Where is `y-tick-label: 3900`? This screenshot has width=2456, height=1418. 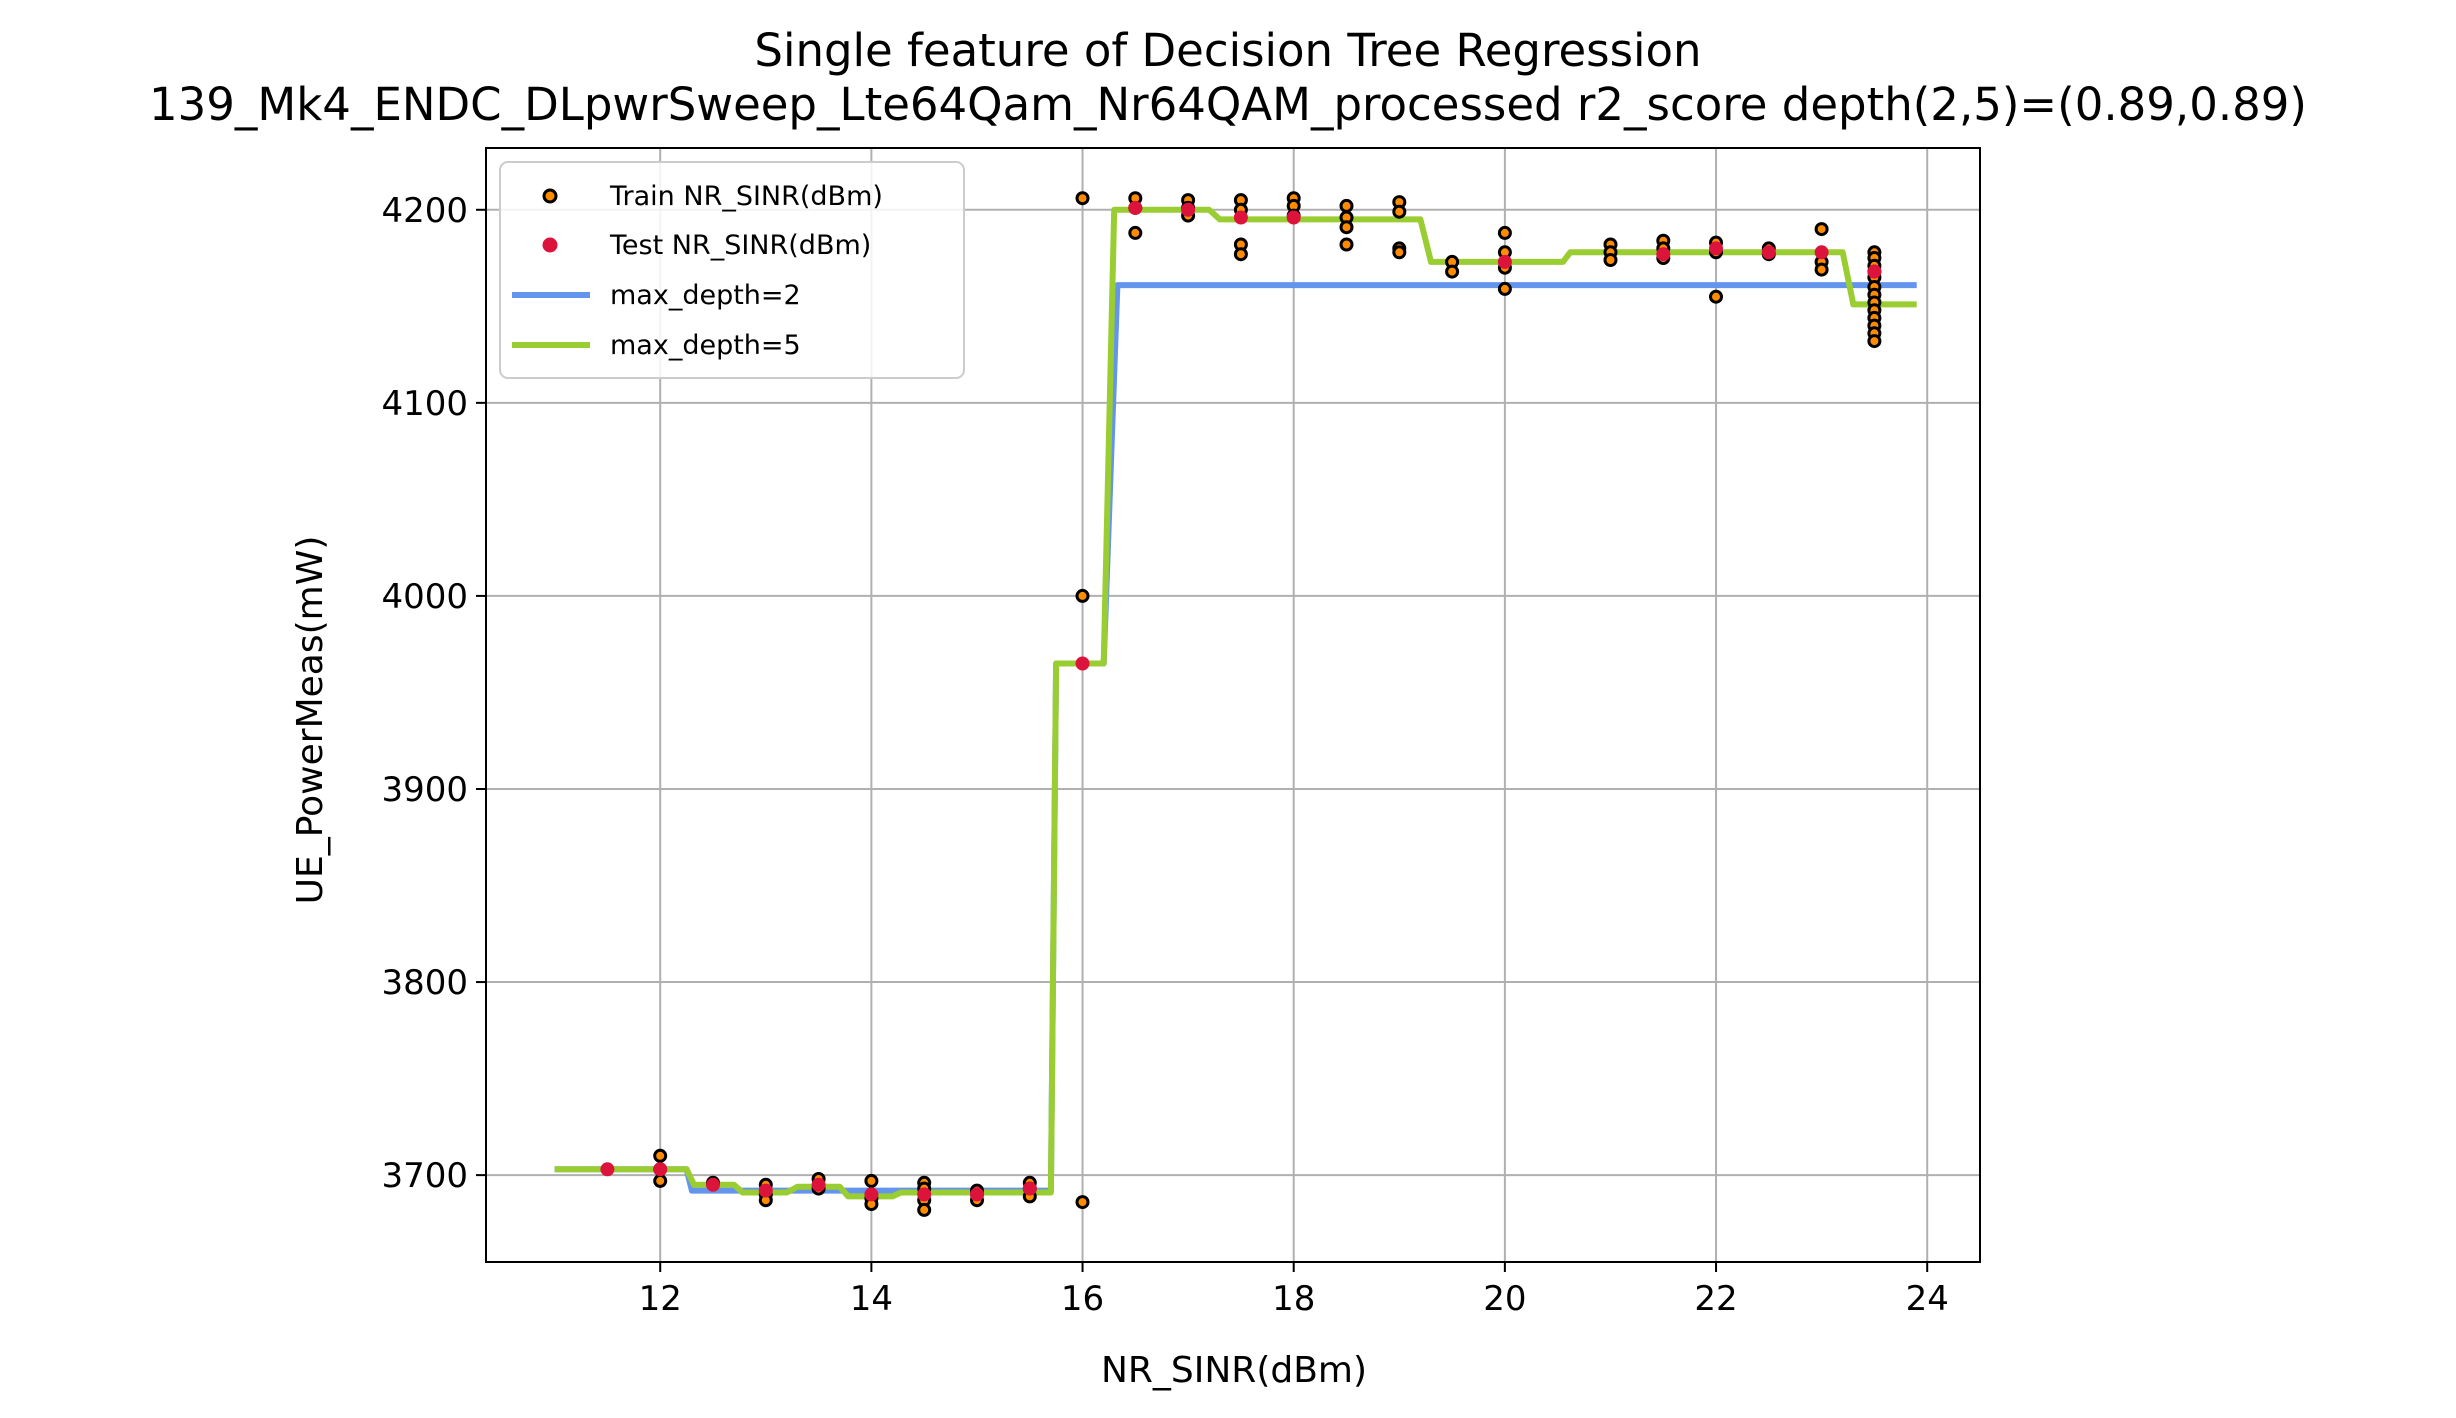 y-tick-label: 3900 is located at coordinates (424, 790).